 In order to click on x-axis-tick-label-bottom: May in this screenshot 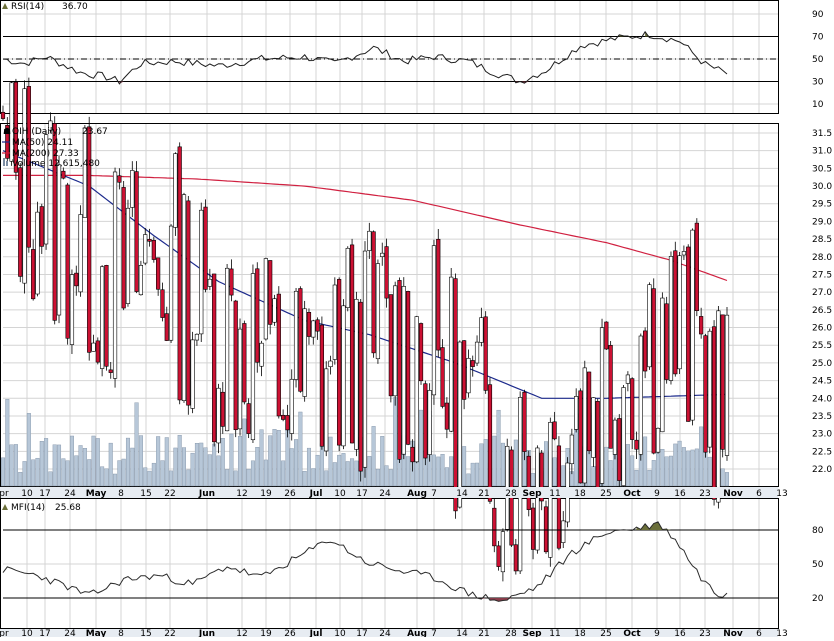, I will do `click(96, 633)`.